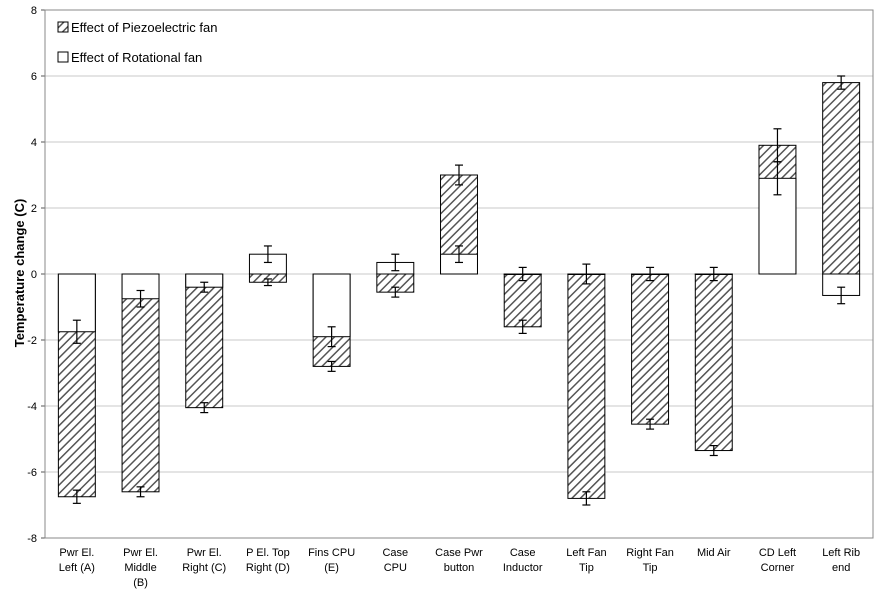  What do you see at coordinates (34, 11) in the screenshot?
I see `y-tick-label: 8` at bounding box center [34, 11].